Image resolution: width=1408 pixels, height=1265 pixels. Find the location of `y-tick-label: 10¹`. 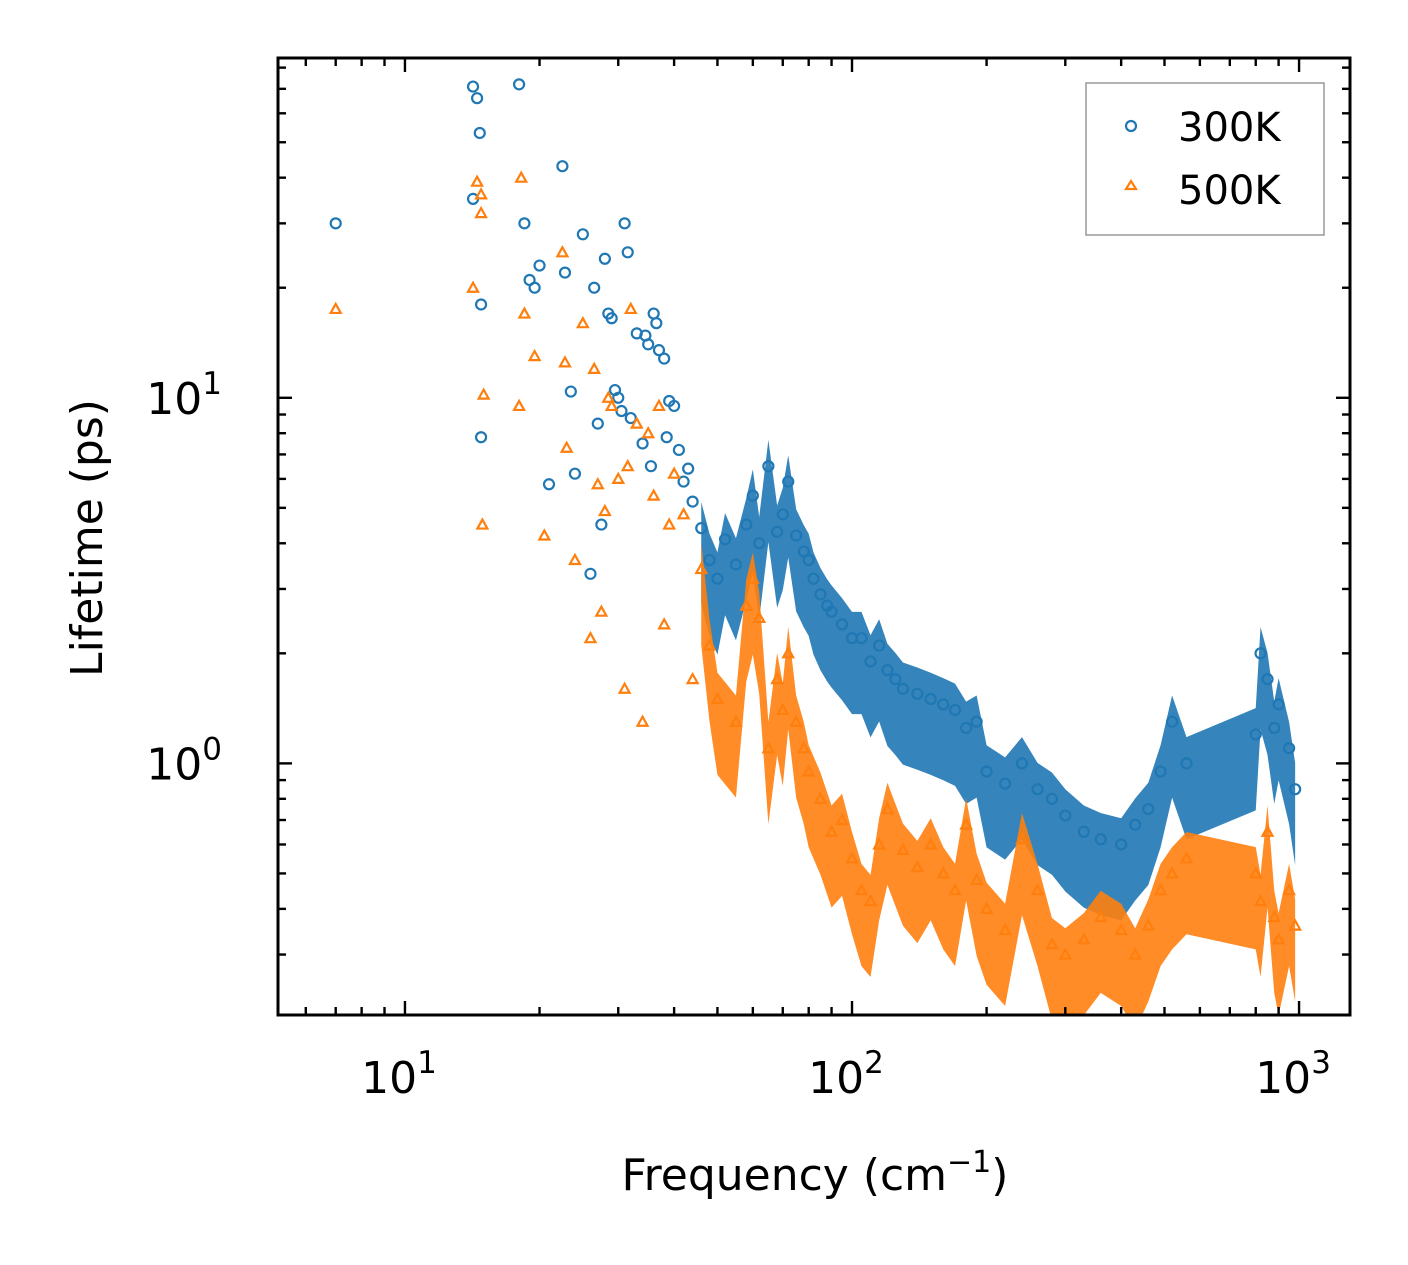

y-tick-label: 10¹ is located at coordinates (184, 395).